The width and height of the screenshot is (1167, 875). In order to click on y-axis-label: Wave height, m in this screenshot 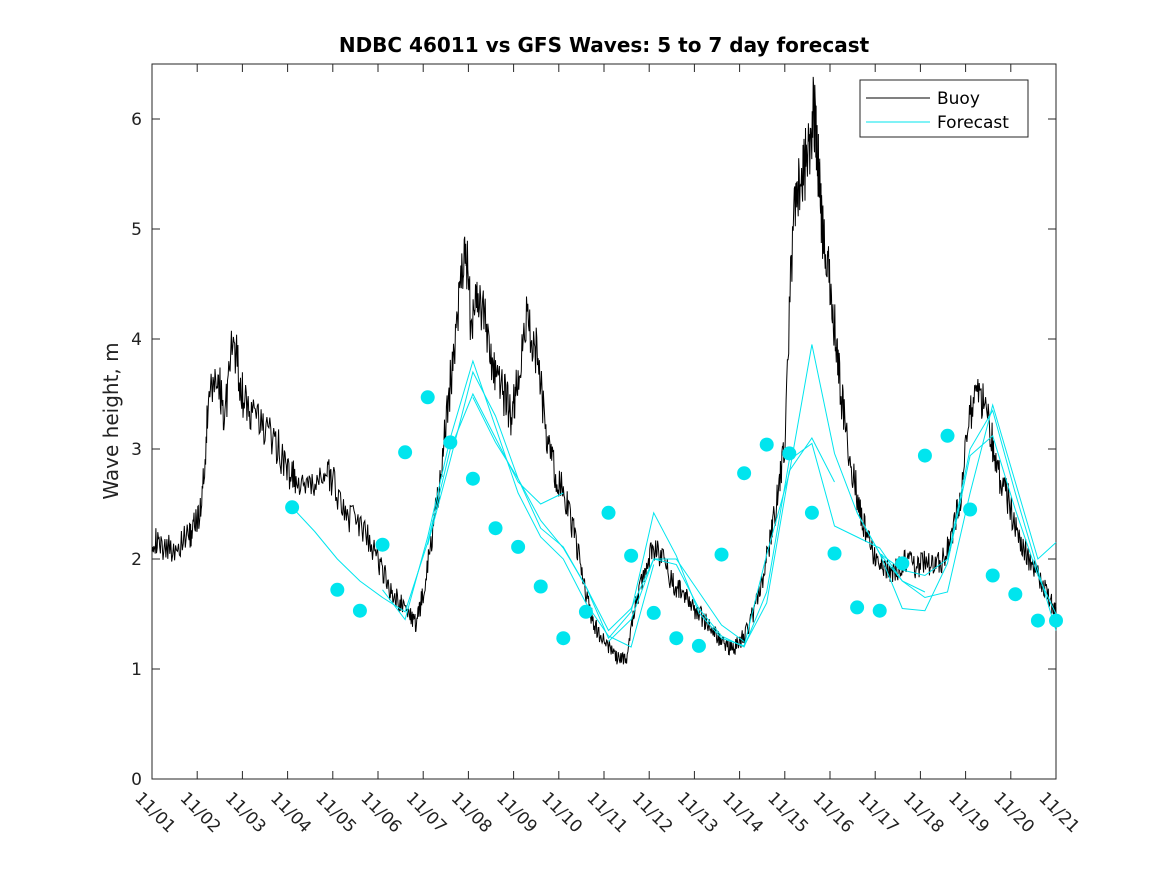, I will do `click(111, 420)`.